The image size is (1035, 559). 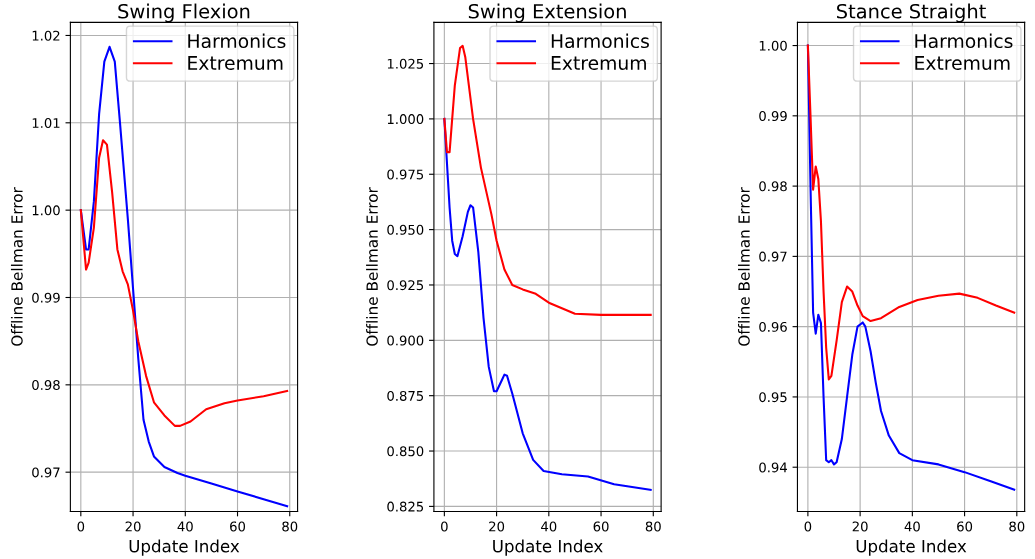 I want to click on y-tick-label: 0.96, so click(x=773, y=326).